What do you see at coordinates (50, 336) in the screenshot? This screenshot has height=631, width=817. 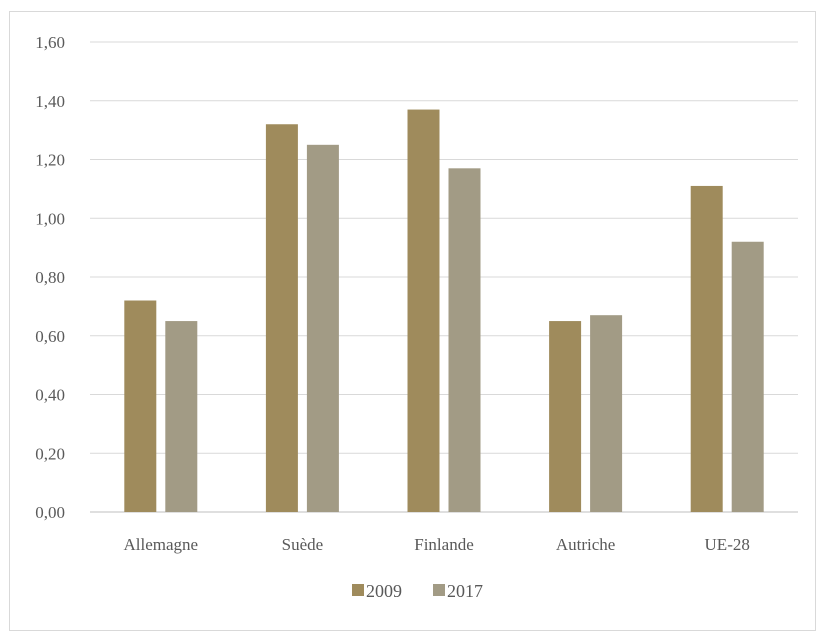 I see `y-tick-label: 0,60` at bounding box center [50, 336].